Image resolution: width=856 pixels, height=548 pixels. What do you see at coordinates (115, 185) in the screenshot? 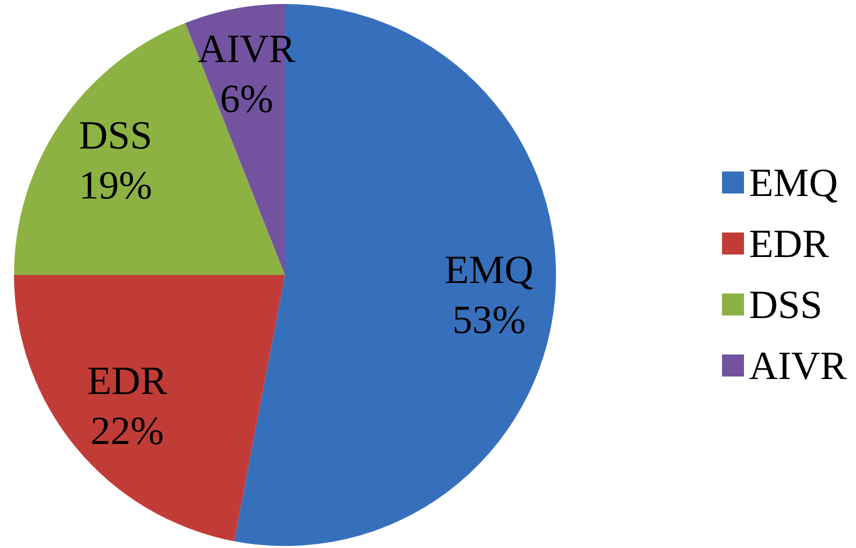
I see `data-label: 19%` at bounding box center [115, 185].